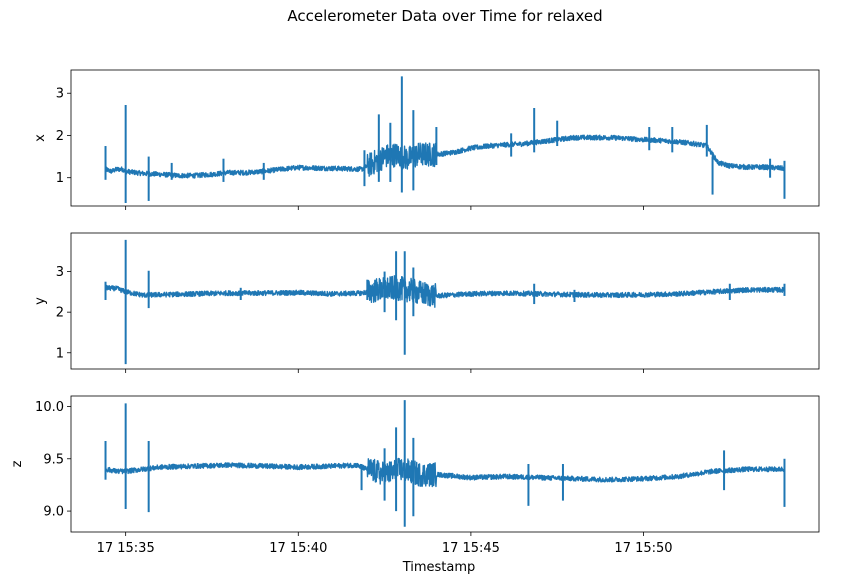 Image resolution: width=855 pixels, height=585 pixels. What do you see at coordinates (439, 567) in the screenshot?
I see `x-axis-label: Timestamp` at bounding box center [439, 567].